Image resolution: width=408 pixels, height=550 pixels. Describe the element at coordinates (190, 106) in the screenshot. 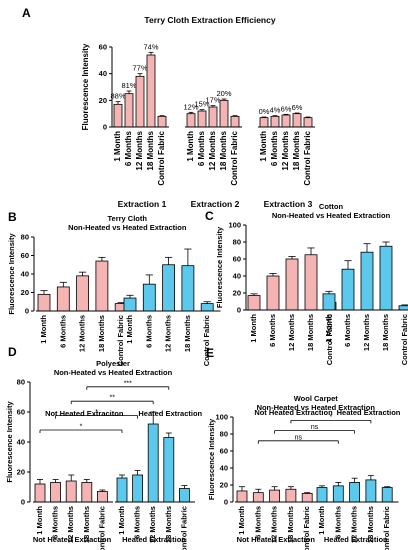

I see `panel-a-data-label: 12%` at that location.